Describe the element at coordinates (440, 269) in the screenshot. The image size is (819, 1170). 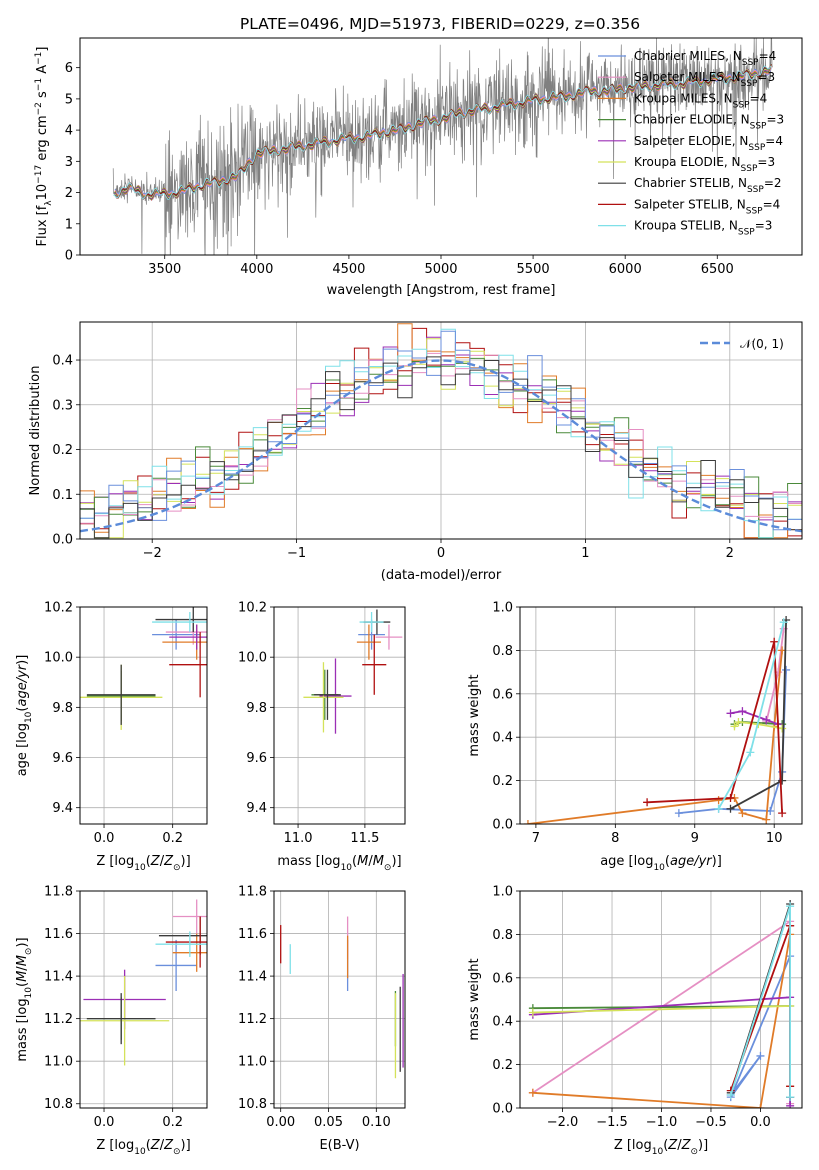
I see `x-tick-label: 5000` at that location.